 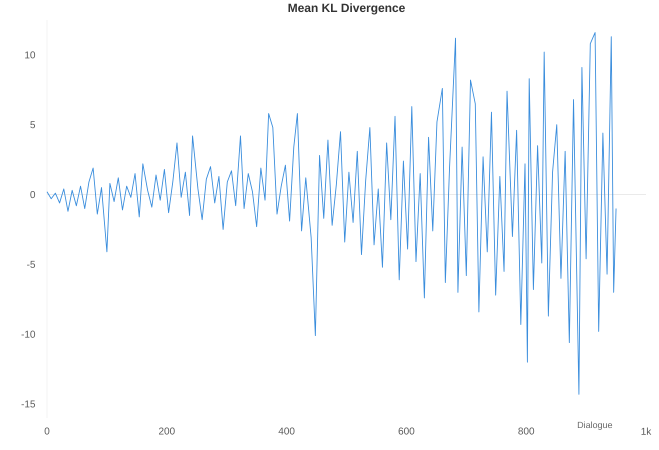 What do you see at coordinates (595, 426) in the screenshot?
I see `text: Dialogue` at bounding box center [595, 426].